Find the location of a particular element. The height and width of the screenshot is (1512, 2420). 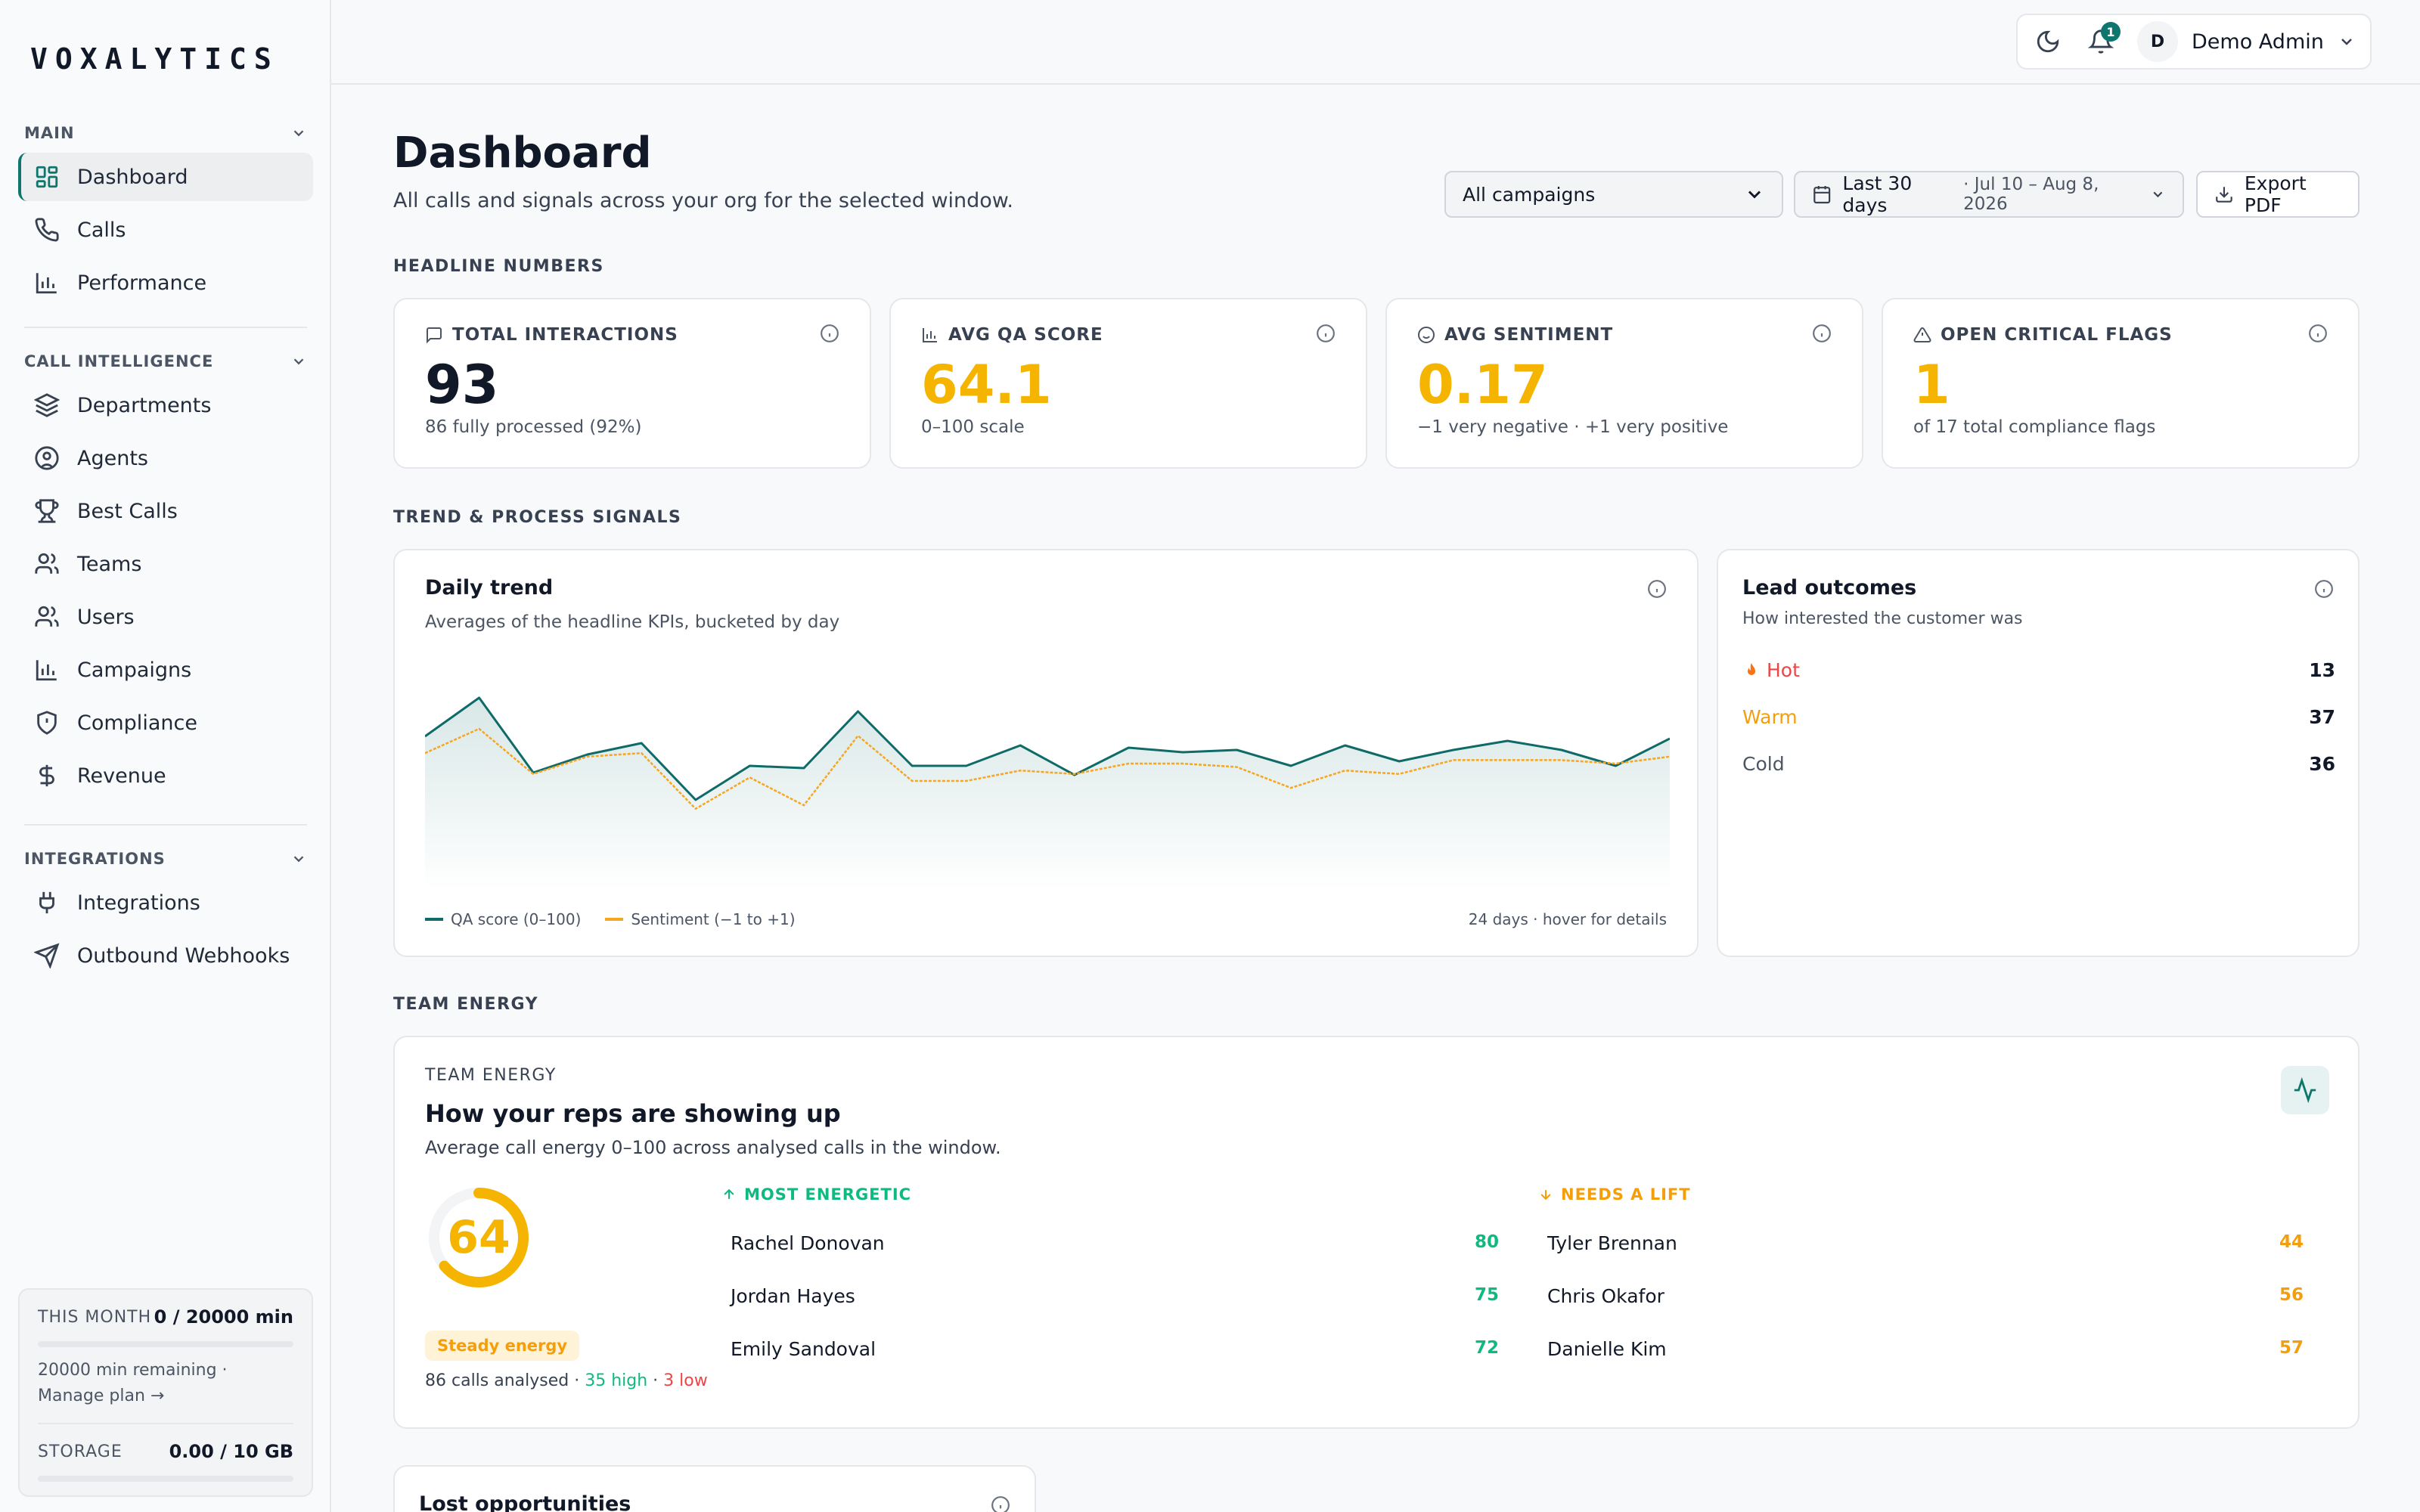

date-range-dates: · Jul 10 – Aug 8, 2026 is located at coordinates (2031, 195).